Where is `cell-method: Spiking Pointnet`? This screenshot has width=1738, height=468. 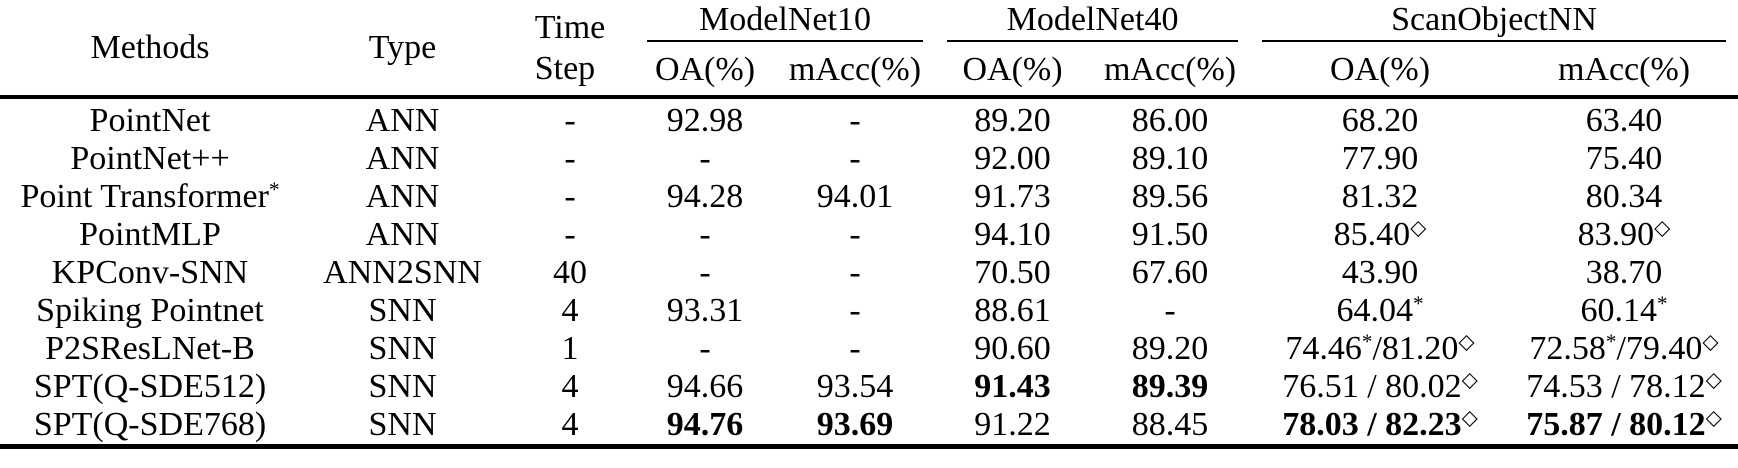 cell-method: Spiking Pointnet is located at coordinates (150, 310).